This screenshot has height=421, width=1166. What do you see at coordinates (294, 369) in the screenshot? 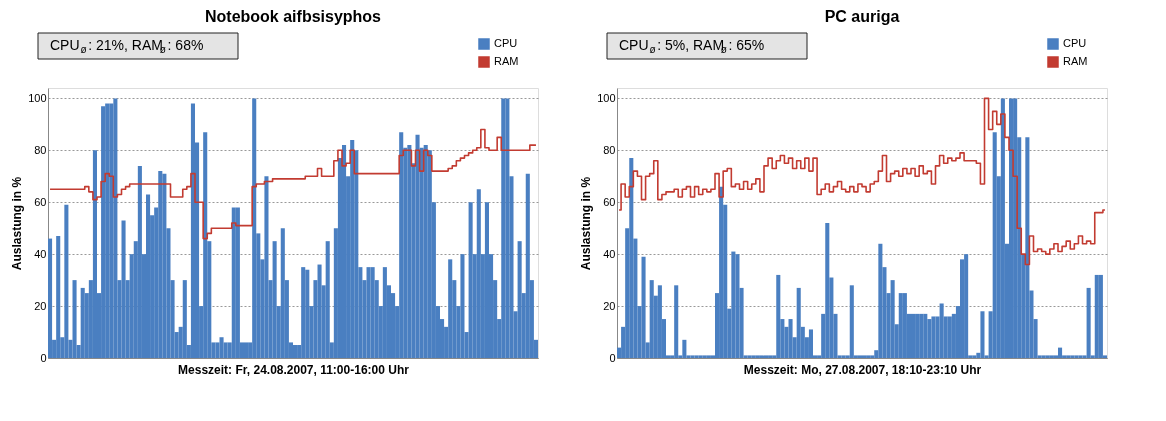
I see `x-axis-title: Messzeit: Fr, 24.08.2007, 11:00-16:00 Uhr` at bounding box center [294, 369].